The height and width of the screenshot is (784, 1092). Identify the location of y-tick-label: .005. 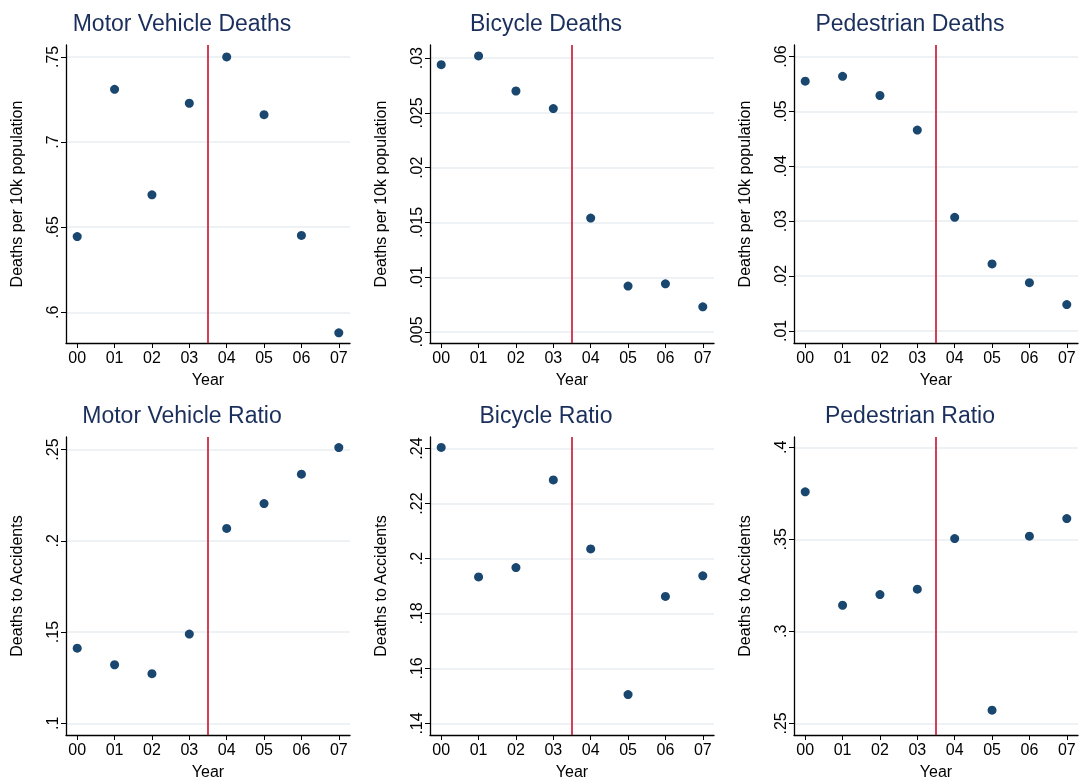
(416, 332).